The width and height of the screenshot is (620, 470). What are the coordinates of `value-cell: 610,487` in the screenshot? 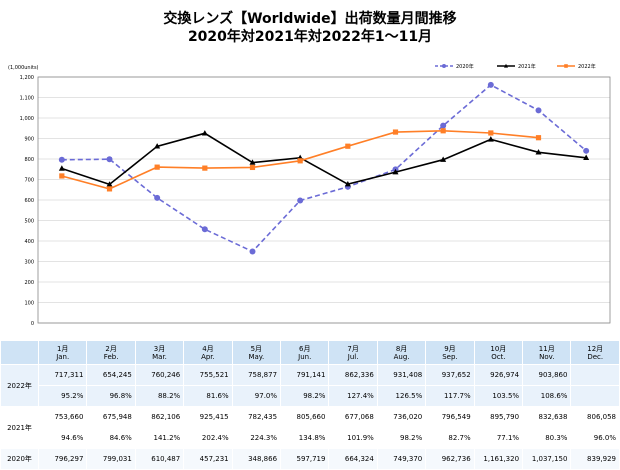 It's located at (159, 459).